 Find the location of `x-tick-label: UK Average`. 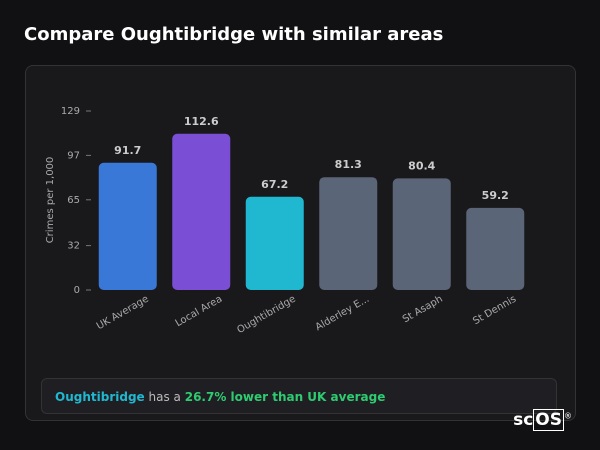

x-tick-label: UK Average is located at coordinates (123, 313).